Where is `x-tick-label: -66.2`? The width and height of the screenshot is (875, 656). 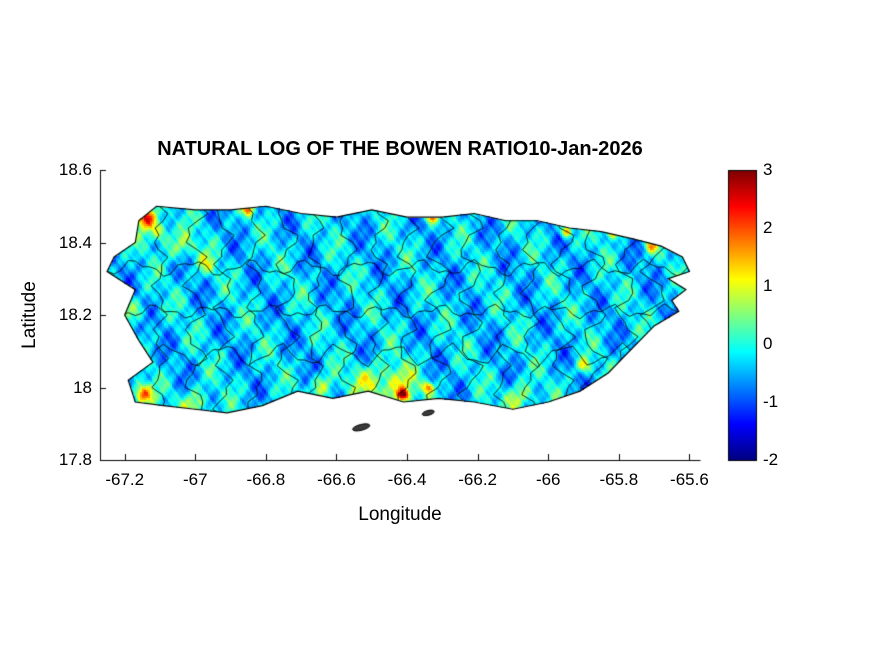
x-tick-label: -66.2 is located at coordinates (478, 479).